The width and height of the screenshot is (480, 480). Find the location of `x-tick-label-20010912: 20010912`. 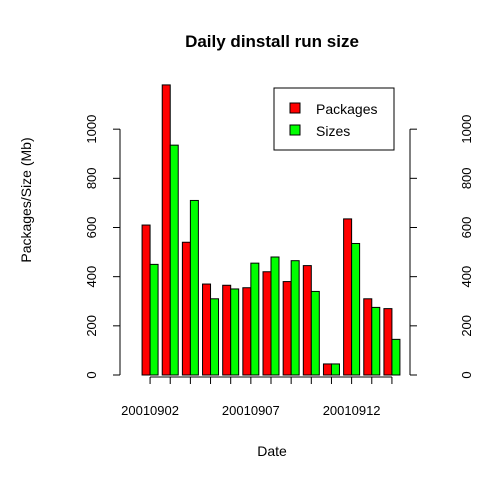

x-tick-label-20010912: 20010912 is located at coordinates (352, 410).